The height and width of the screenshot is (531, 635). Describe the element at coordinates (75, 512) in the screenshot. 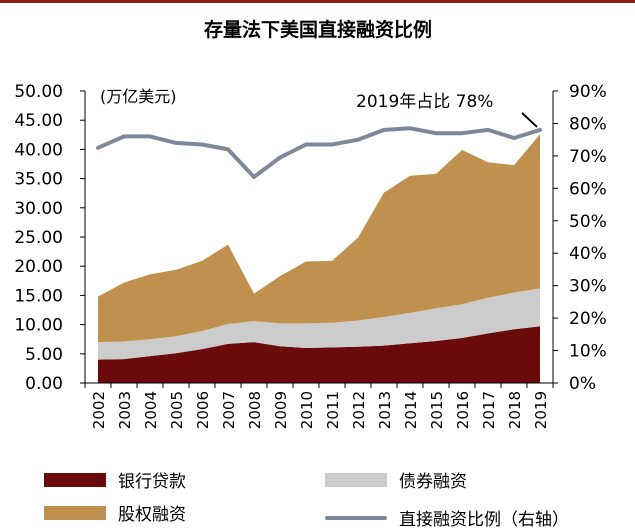

I see `legend-swatch-equity-financing` at that location.